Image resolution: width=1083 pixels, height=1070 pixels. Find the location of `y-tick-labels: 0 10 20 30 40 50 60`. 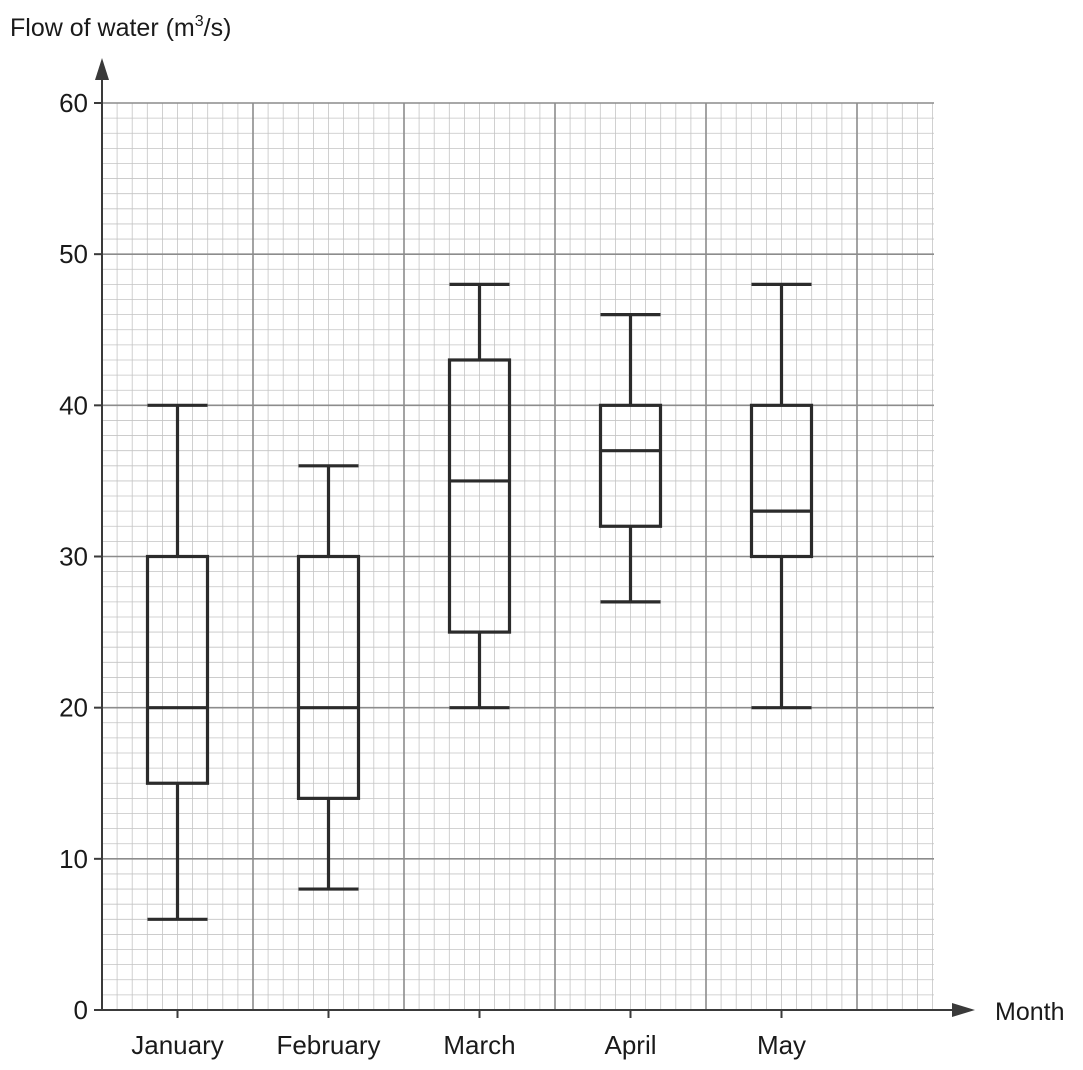

y-tick-labels: 0 10 20 30 40 50 60 is located at coordinates (80, 556).